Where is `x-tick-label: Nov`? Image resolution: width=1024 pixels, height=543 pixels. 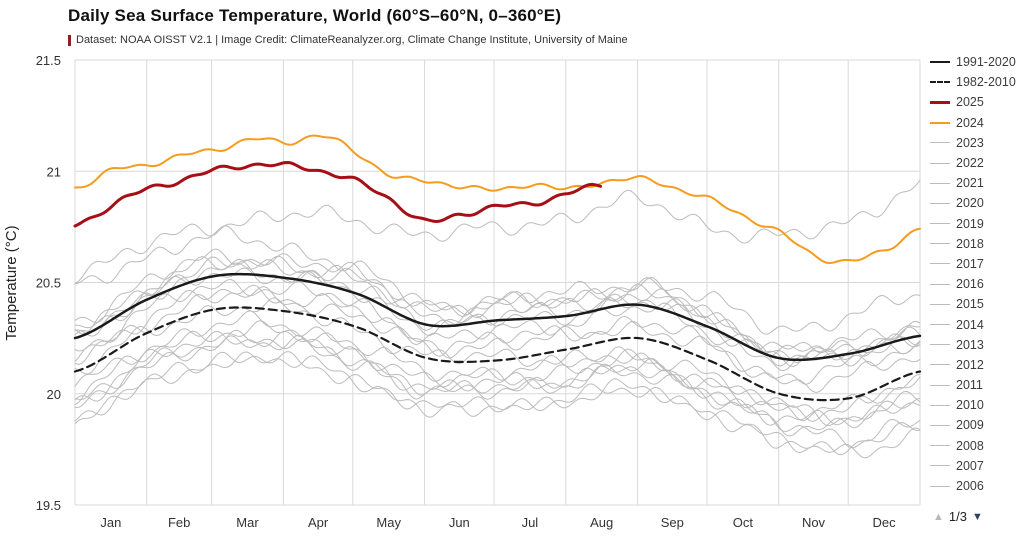 x-tick-label: Nov is located at coordinates (814, 522).